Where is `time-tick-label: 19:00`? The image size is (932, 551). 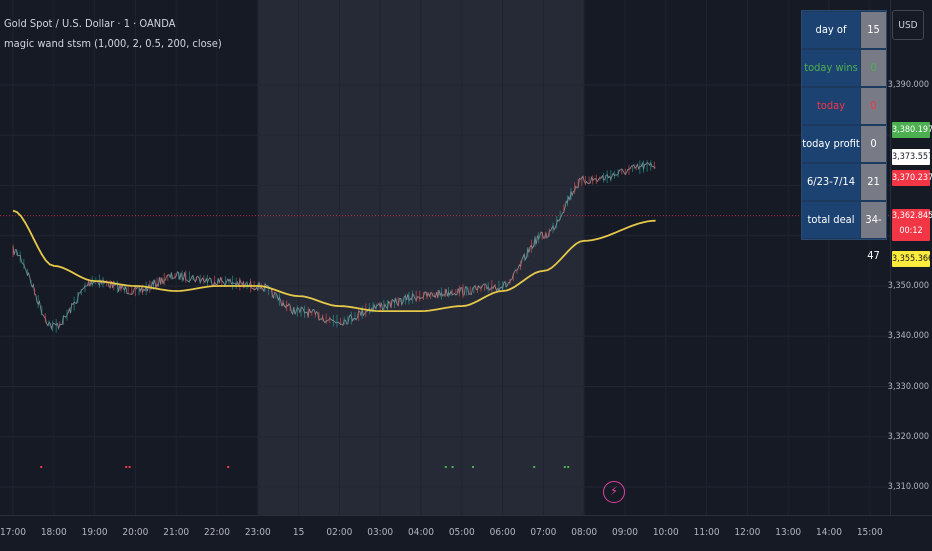 time-tick-label: 19:00 is located at coordinates (94, 532).